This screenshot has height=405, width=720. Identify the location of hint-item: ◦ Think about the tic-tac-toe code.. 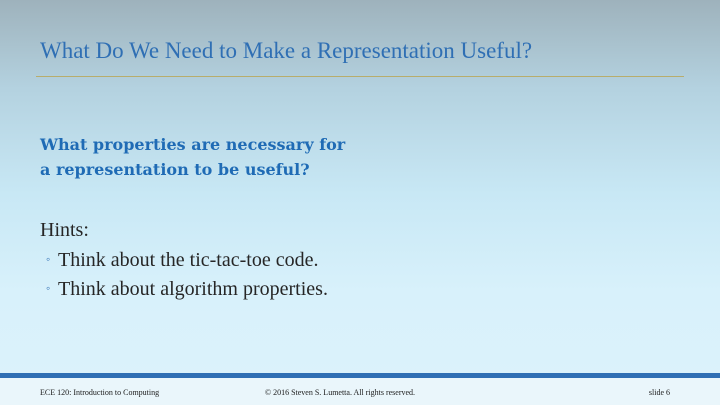
(187, 259).